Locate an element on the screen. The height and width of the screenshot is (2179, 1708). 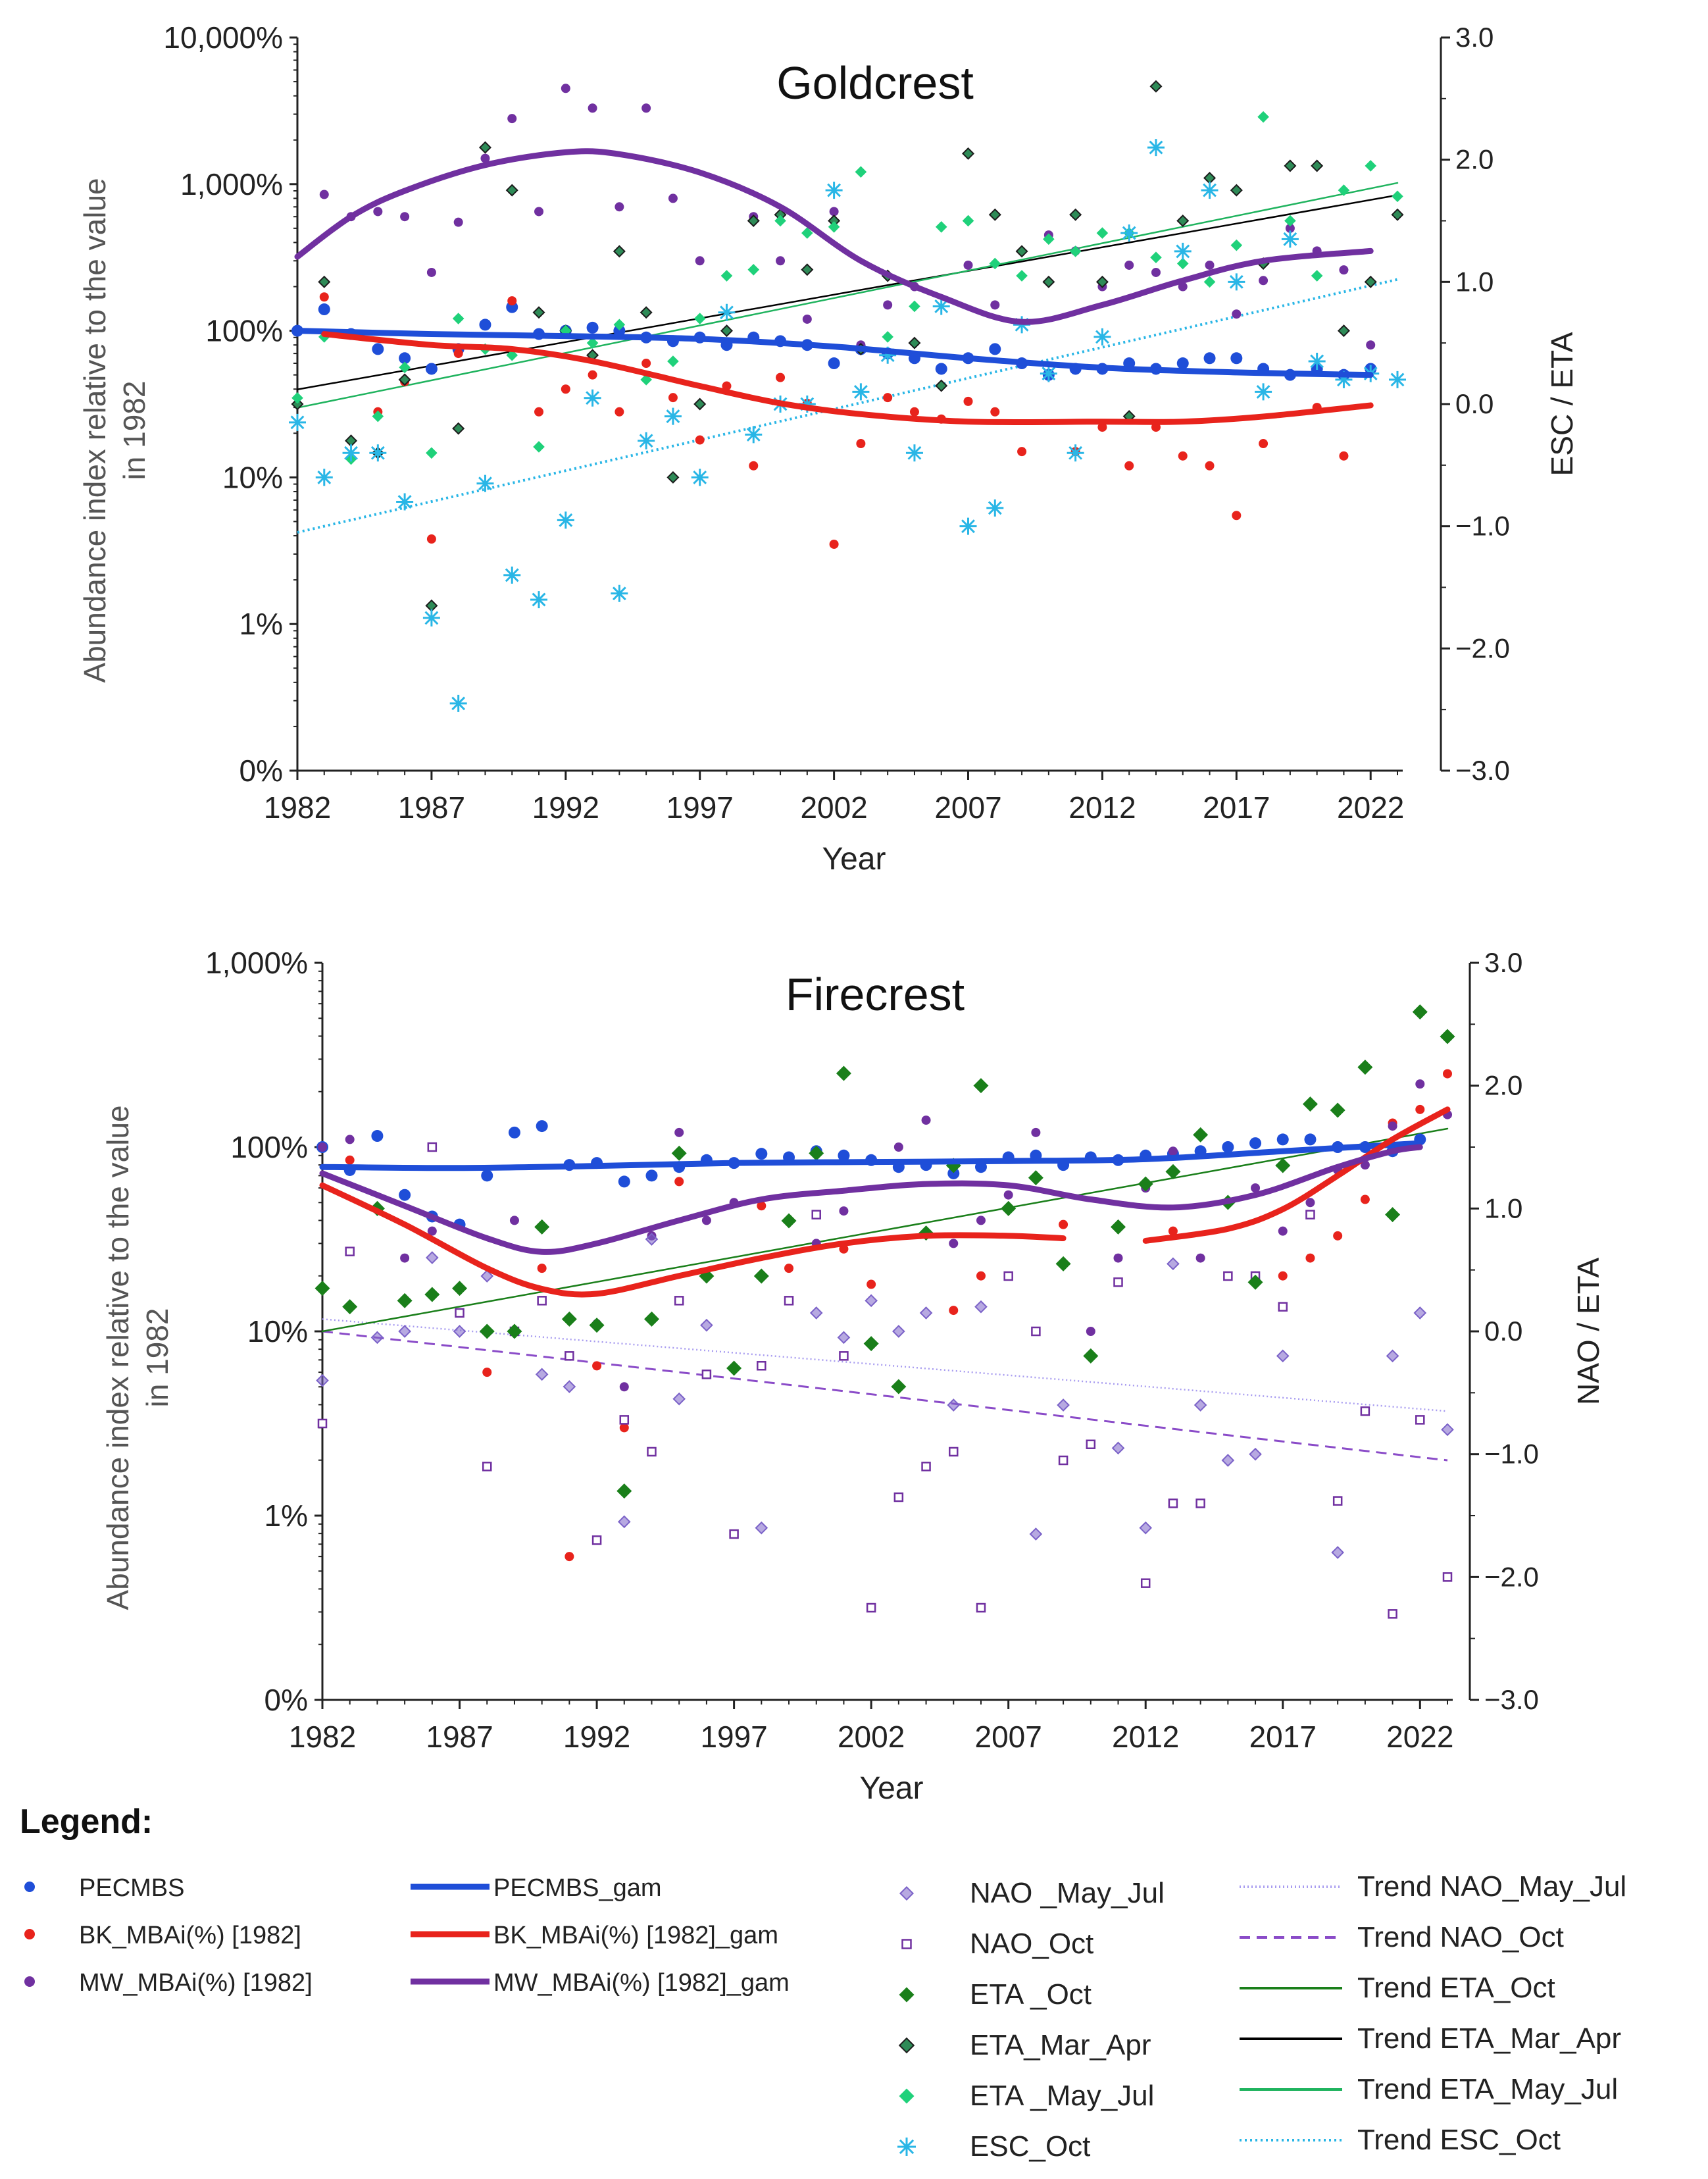
legend-item-trend-eta-oct: Trend ETA_Oct is located at coordinates (1397, 1988).